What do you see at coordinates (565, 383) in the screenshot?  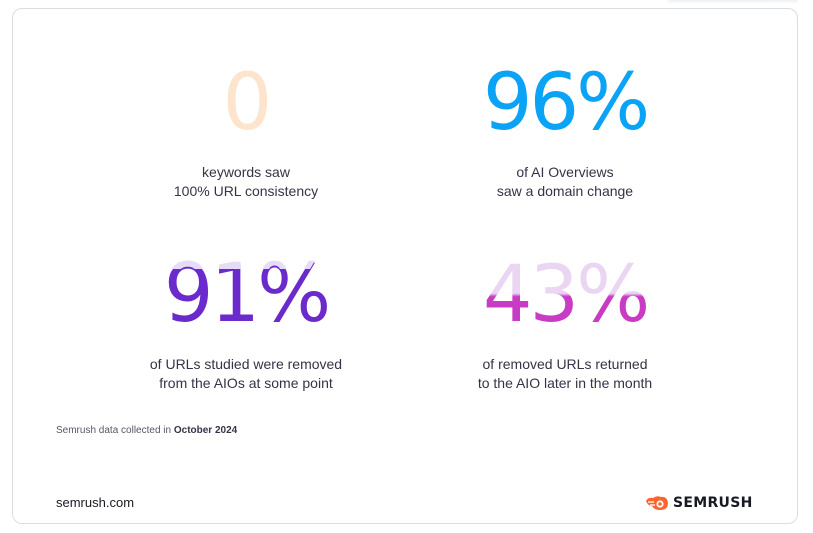 I see `stat-description-line: to the AIO later in the month` at bounding box center [565, 383].